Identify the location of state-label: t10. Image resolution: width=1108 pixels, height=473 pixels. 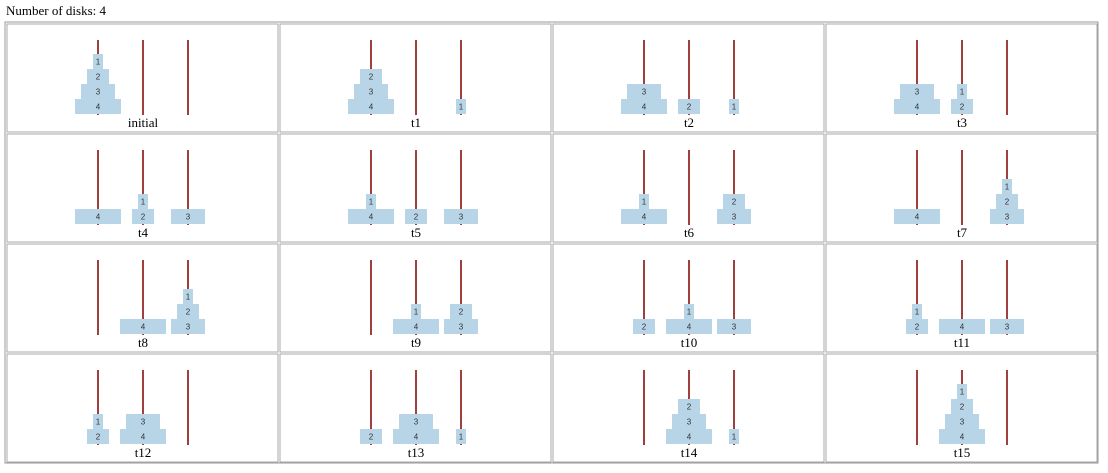
(689, 342).